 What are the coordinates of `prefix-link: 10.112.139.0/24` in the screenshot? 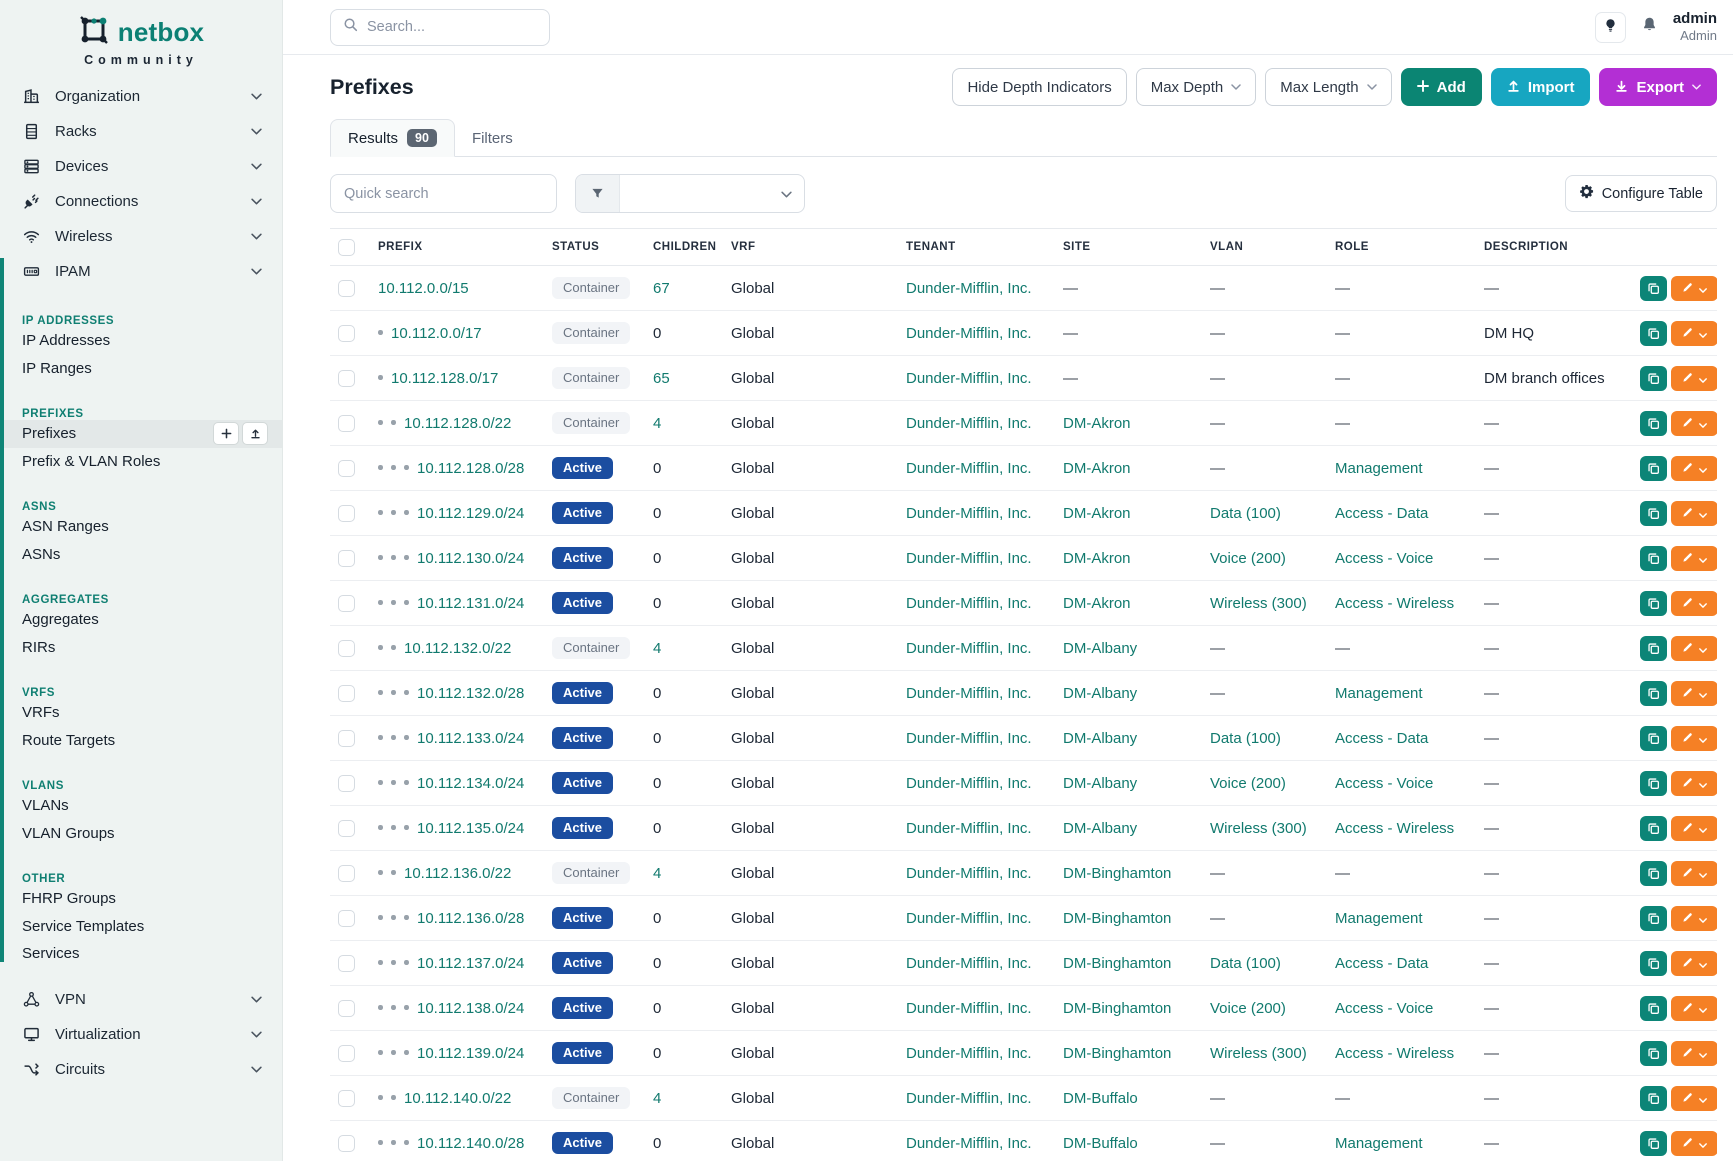 It's located at (471, 1053).